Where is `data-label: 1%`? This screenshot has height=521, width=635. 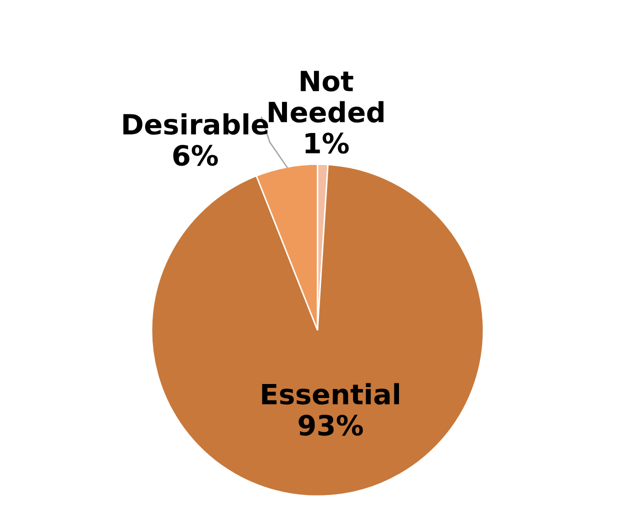
data-label: 1% is located at coordinates (327, 143).